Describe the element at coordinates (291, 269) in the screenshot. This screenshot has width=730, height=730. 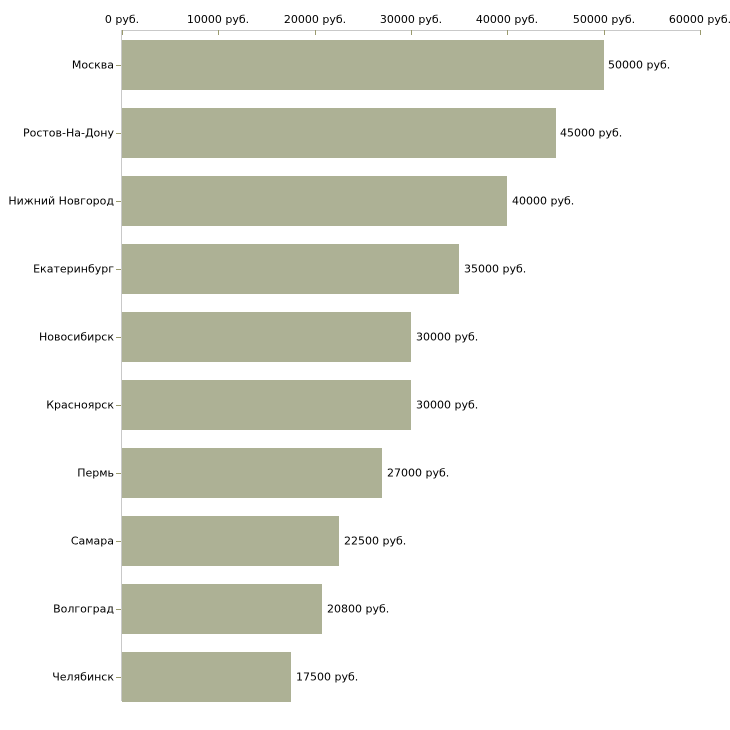
I see `bar-ekaterinburg` at that location.